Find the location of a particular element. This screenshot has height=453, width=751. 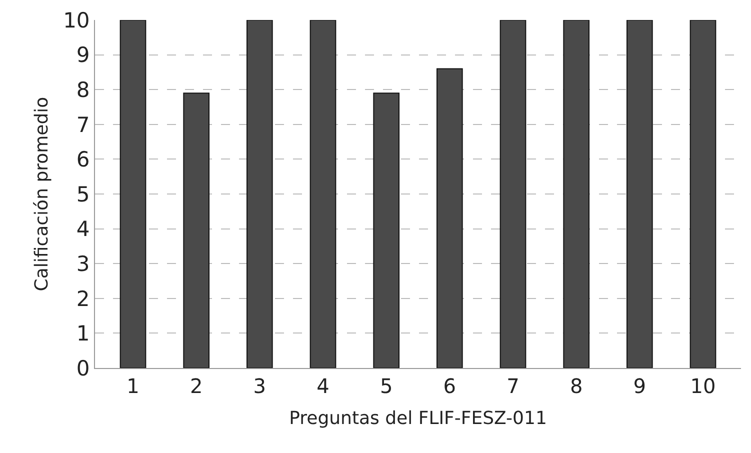

x-axis-title: Preguntas del FLIF-FESZ-011 is located at coordinates (418, 419).